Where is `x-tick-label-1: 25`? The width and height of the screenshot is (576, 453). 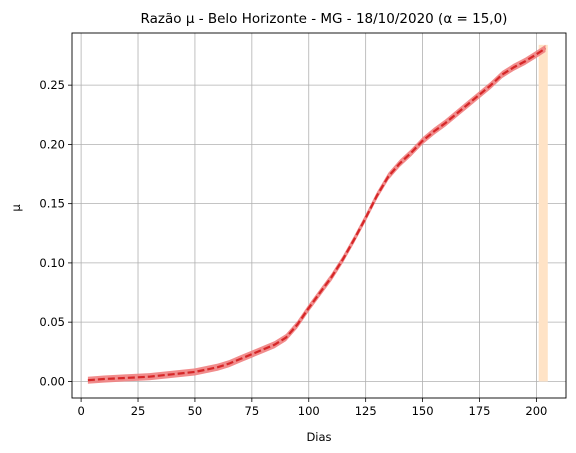 x-tick-label-1: 25 is located at coordinates (138, 411).